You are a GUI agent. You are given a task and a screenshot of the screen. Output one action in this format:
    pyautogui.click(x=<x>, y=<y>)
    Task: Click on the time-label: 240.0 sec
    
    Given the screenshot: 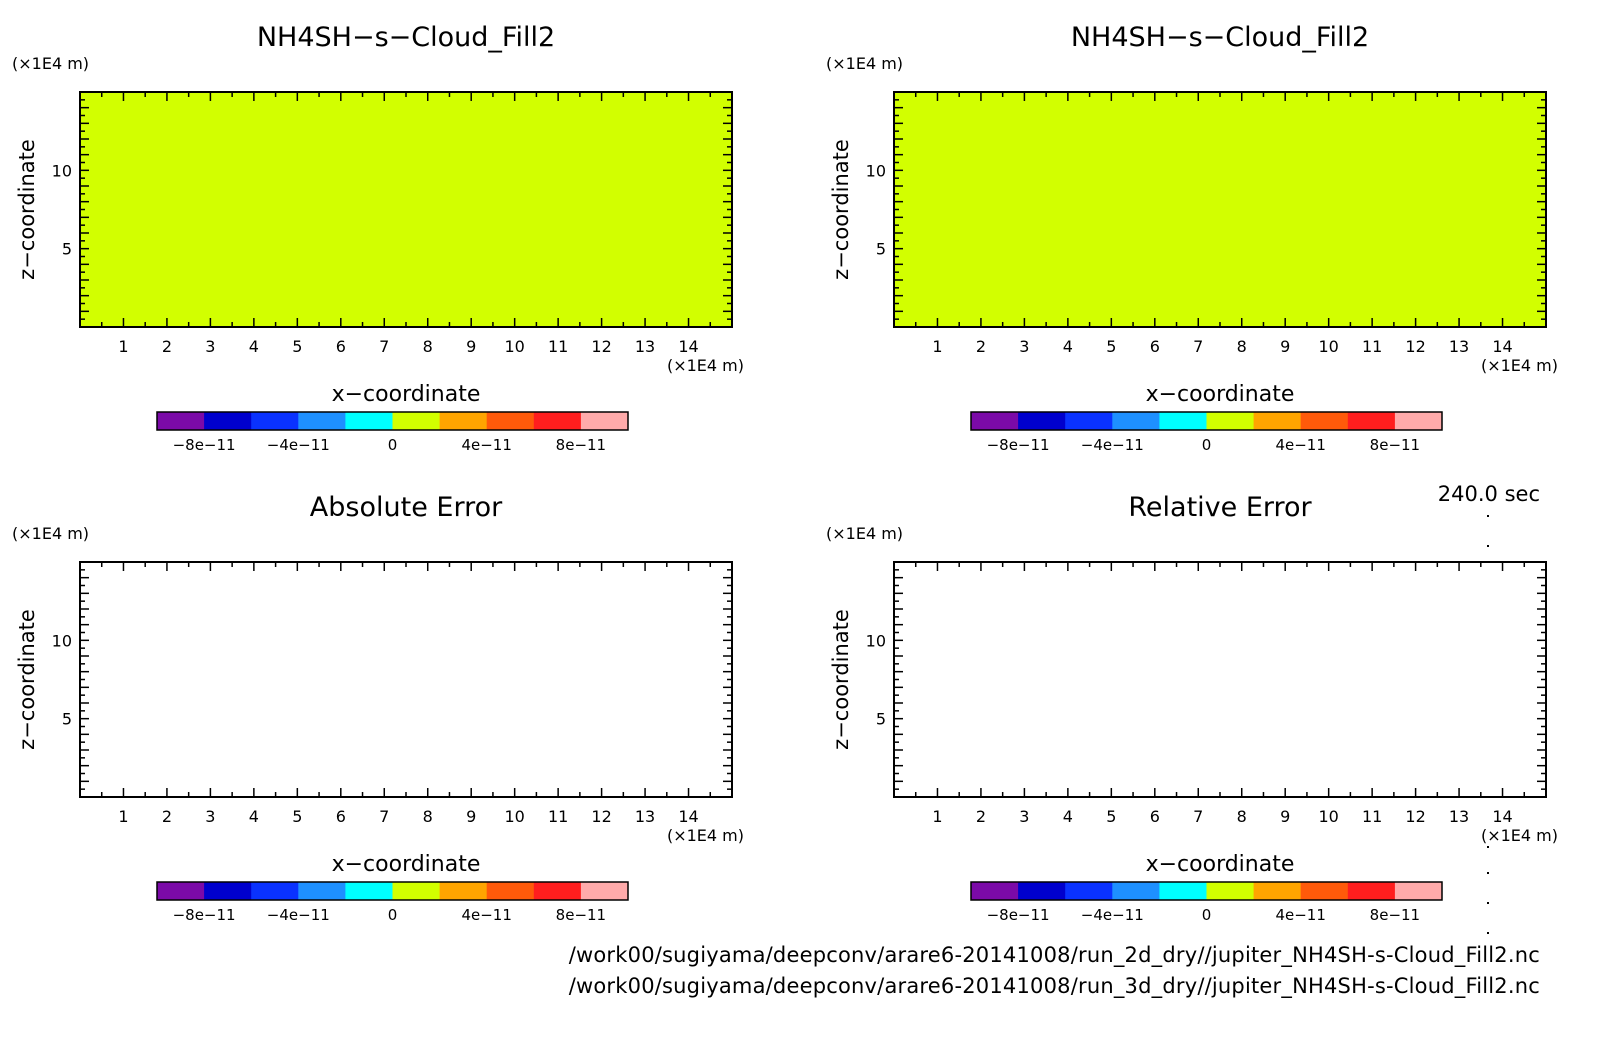 What is the action you would take?
    pyautogui.click(x=1488, y=494)
    